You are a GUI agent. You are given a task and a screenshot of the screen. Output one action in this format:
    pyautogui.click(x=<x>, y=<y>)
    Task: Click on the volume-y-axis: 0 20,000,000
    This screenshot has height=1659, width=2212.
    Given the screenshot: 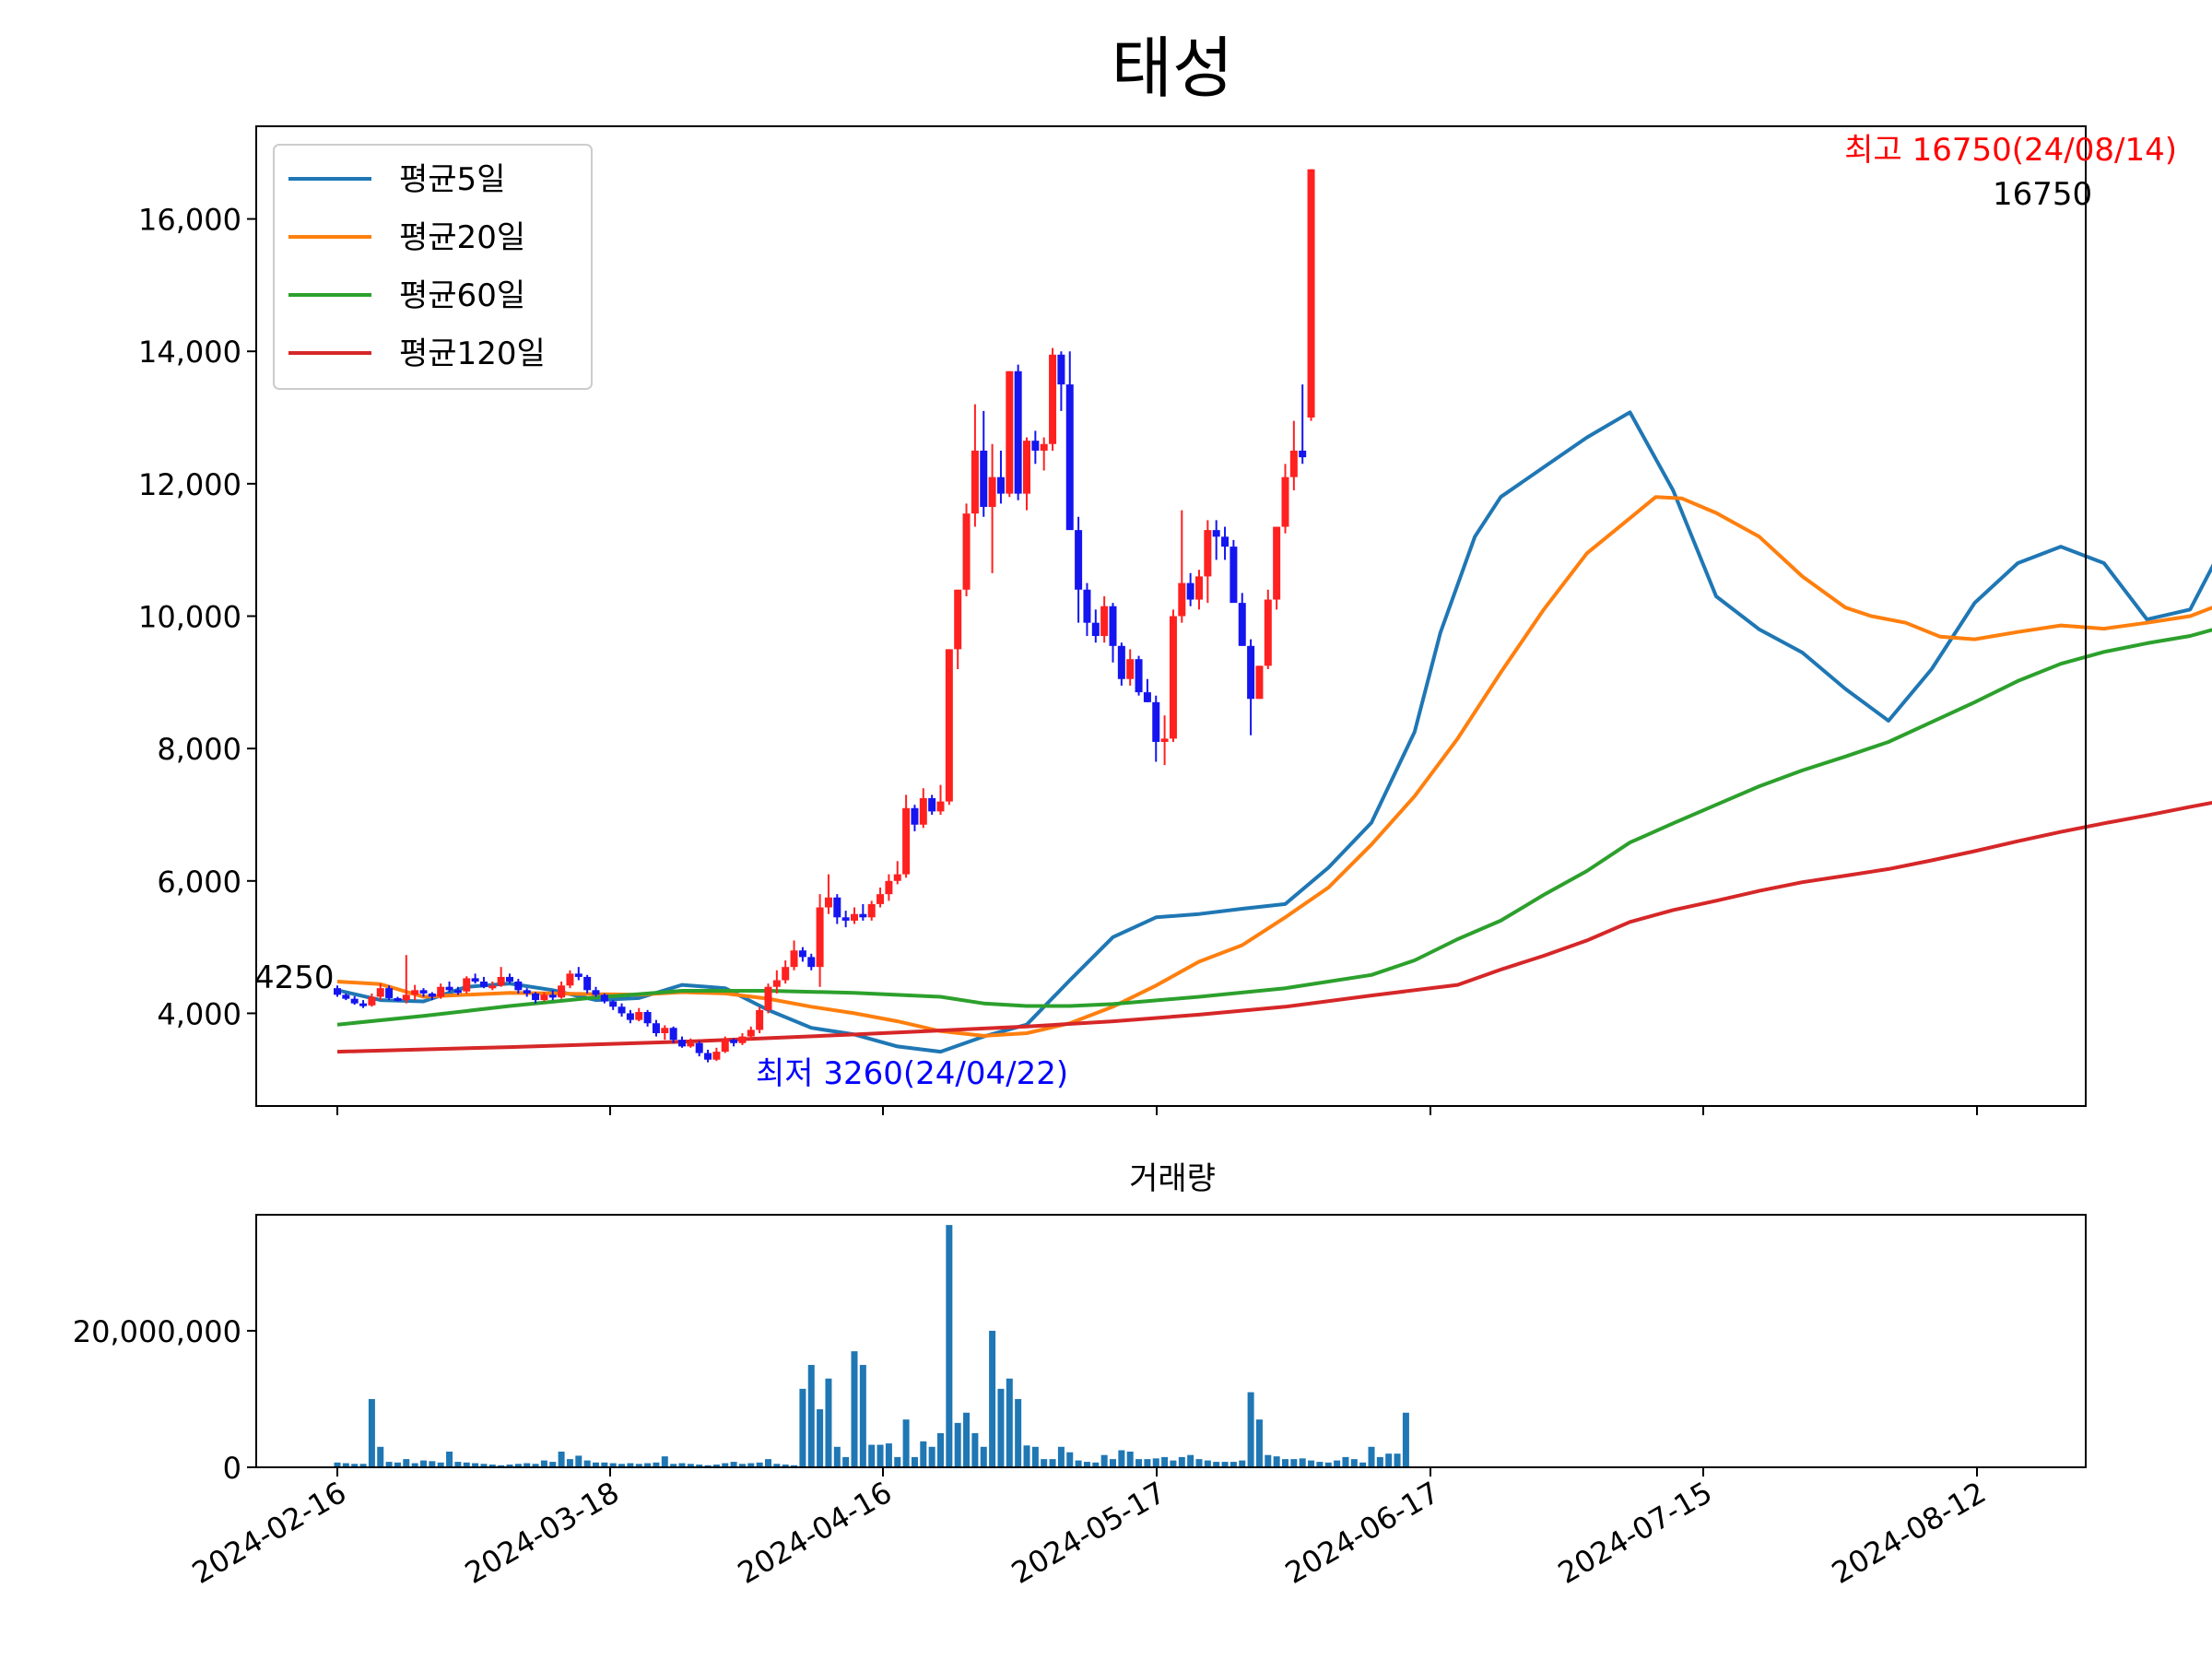 What is the action you would take?
    pyautogui.click(x=164, y=1400)
    